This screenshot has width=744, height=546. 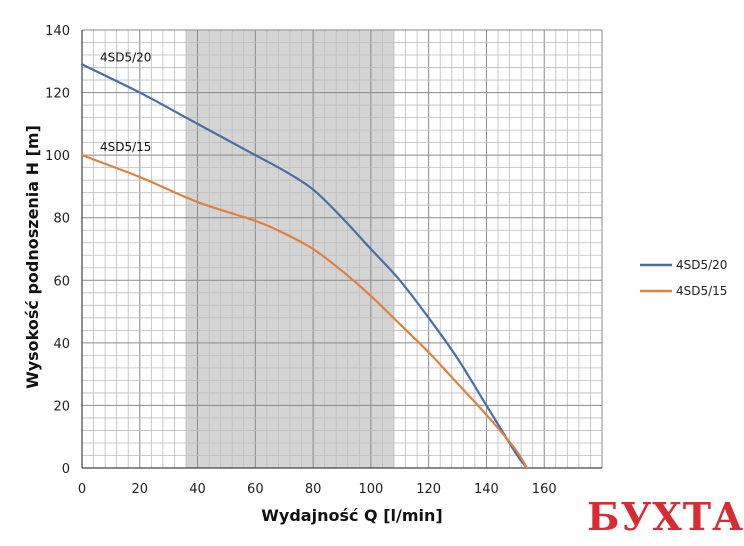 I want to click on x-tick-label: 40, so click(x=197, y=489).